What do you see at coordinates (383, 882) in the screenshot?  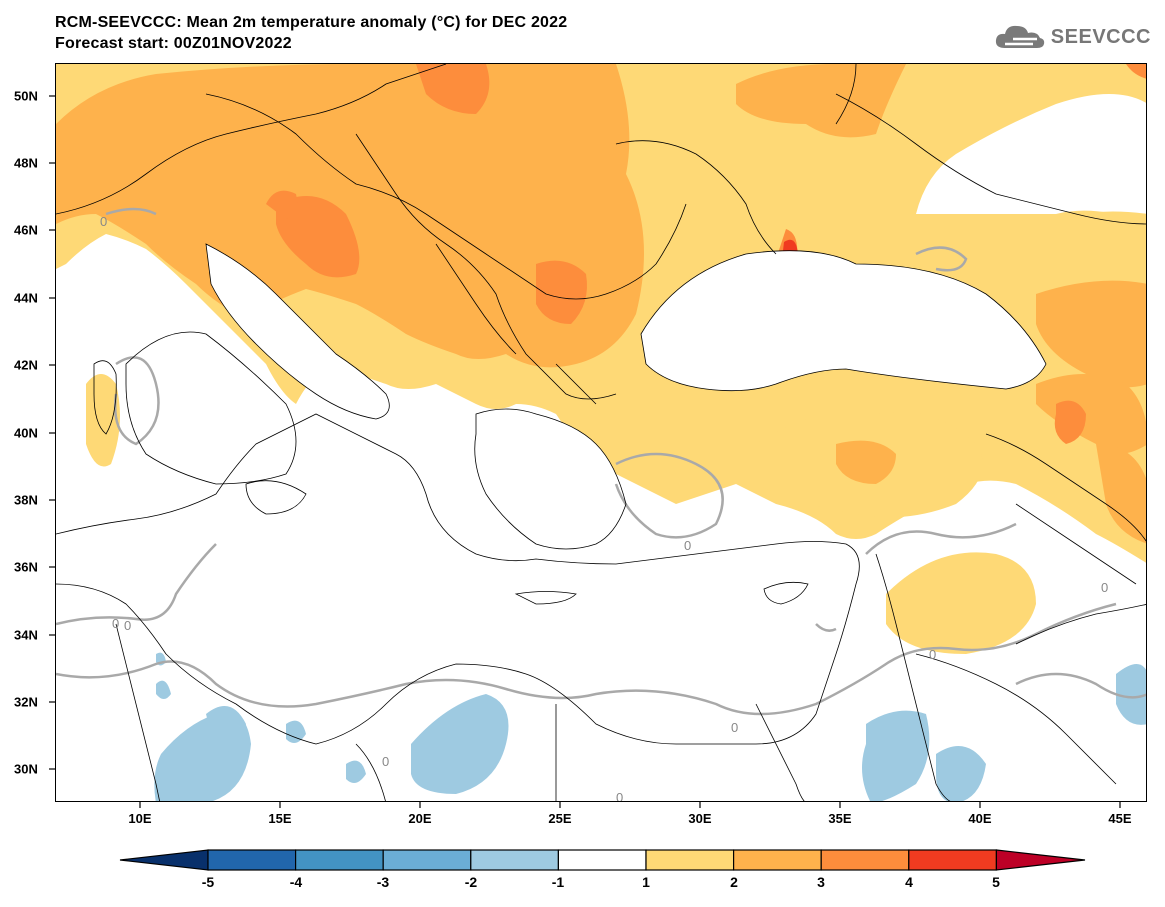 I see `colorbar-label: -3` at bounding box center [383, 882].